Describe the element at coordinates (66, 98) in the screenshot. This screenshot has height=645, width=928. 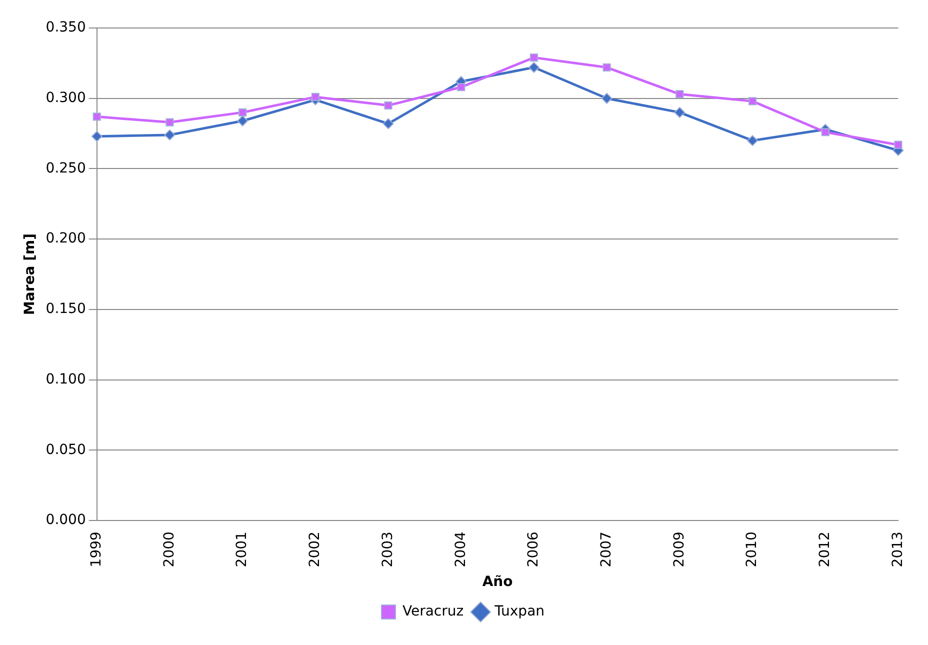
I see `y-tick-label: 0.300` at that location.